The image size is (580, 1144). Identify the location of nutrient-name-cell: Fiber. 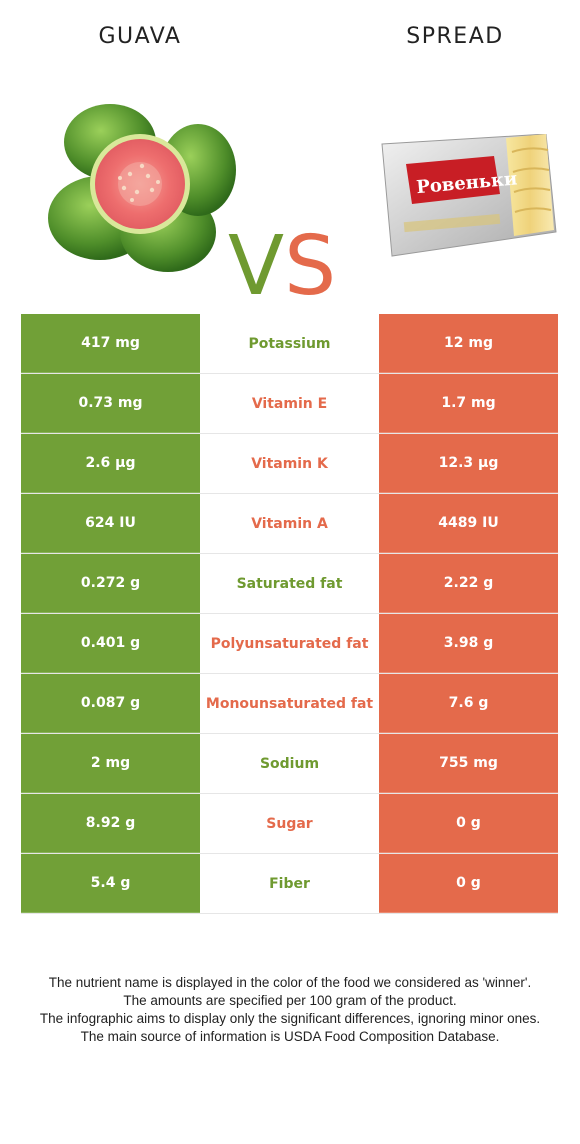
(289, 883).